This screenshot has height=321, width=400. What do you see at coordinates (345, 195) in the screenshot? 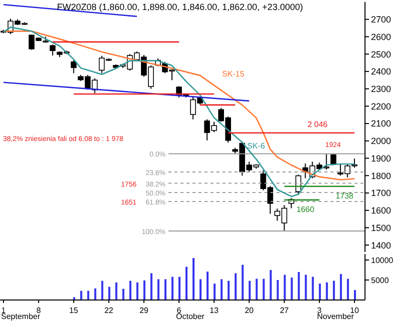
I see `series-label: 1738` at bounding box center [345, 195].